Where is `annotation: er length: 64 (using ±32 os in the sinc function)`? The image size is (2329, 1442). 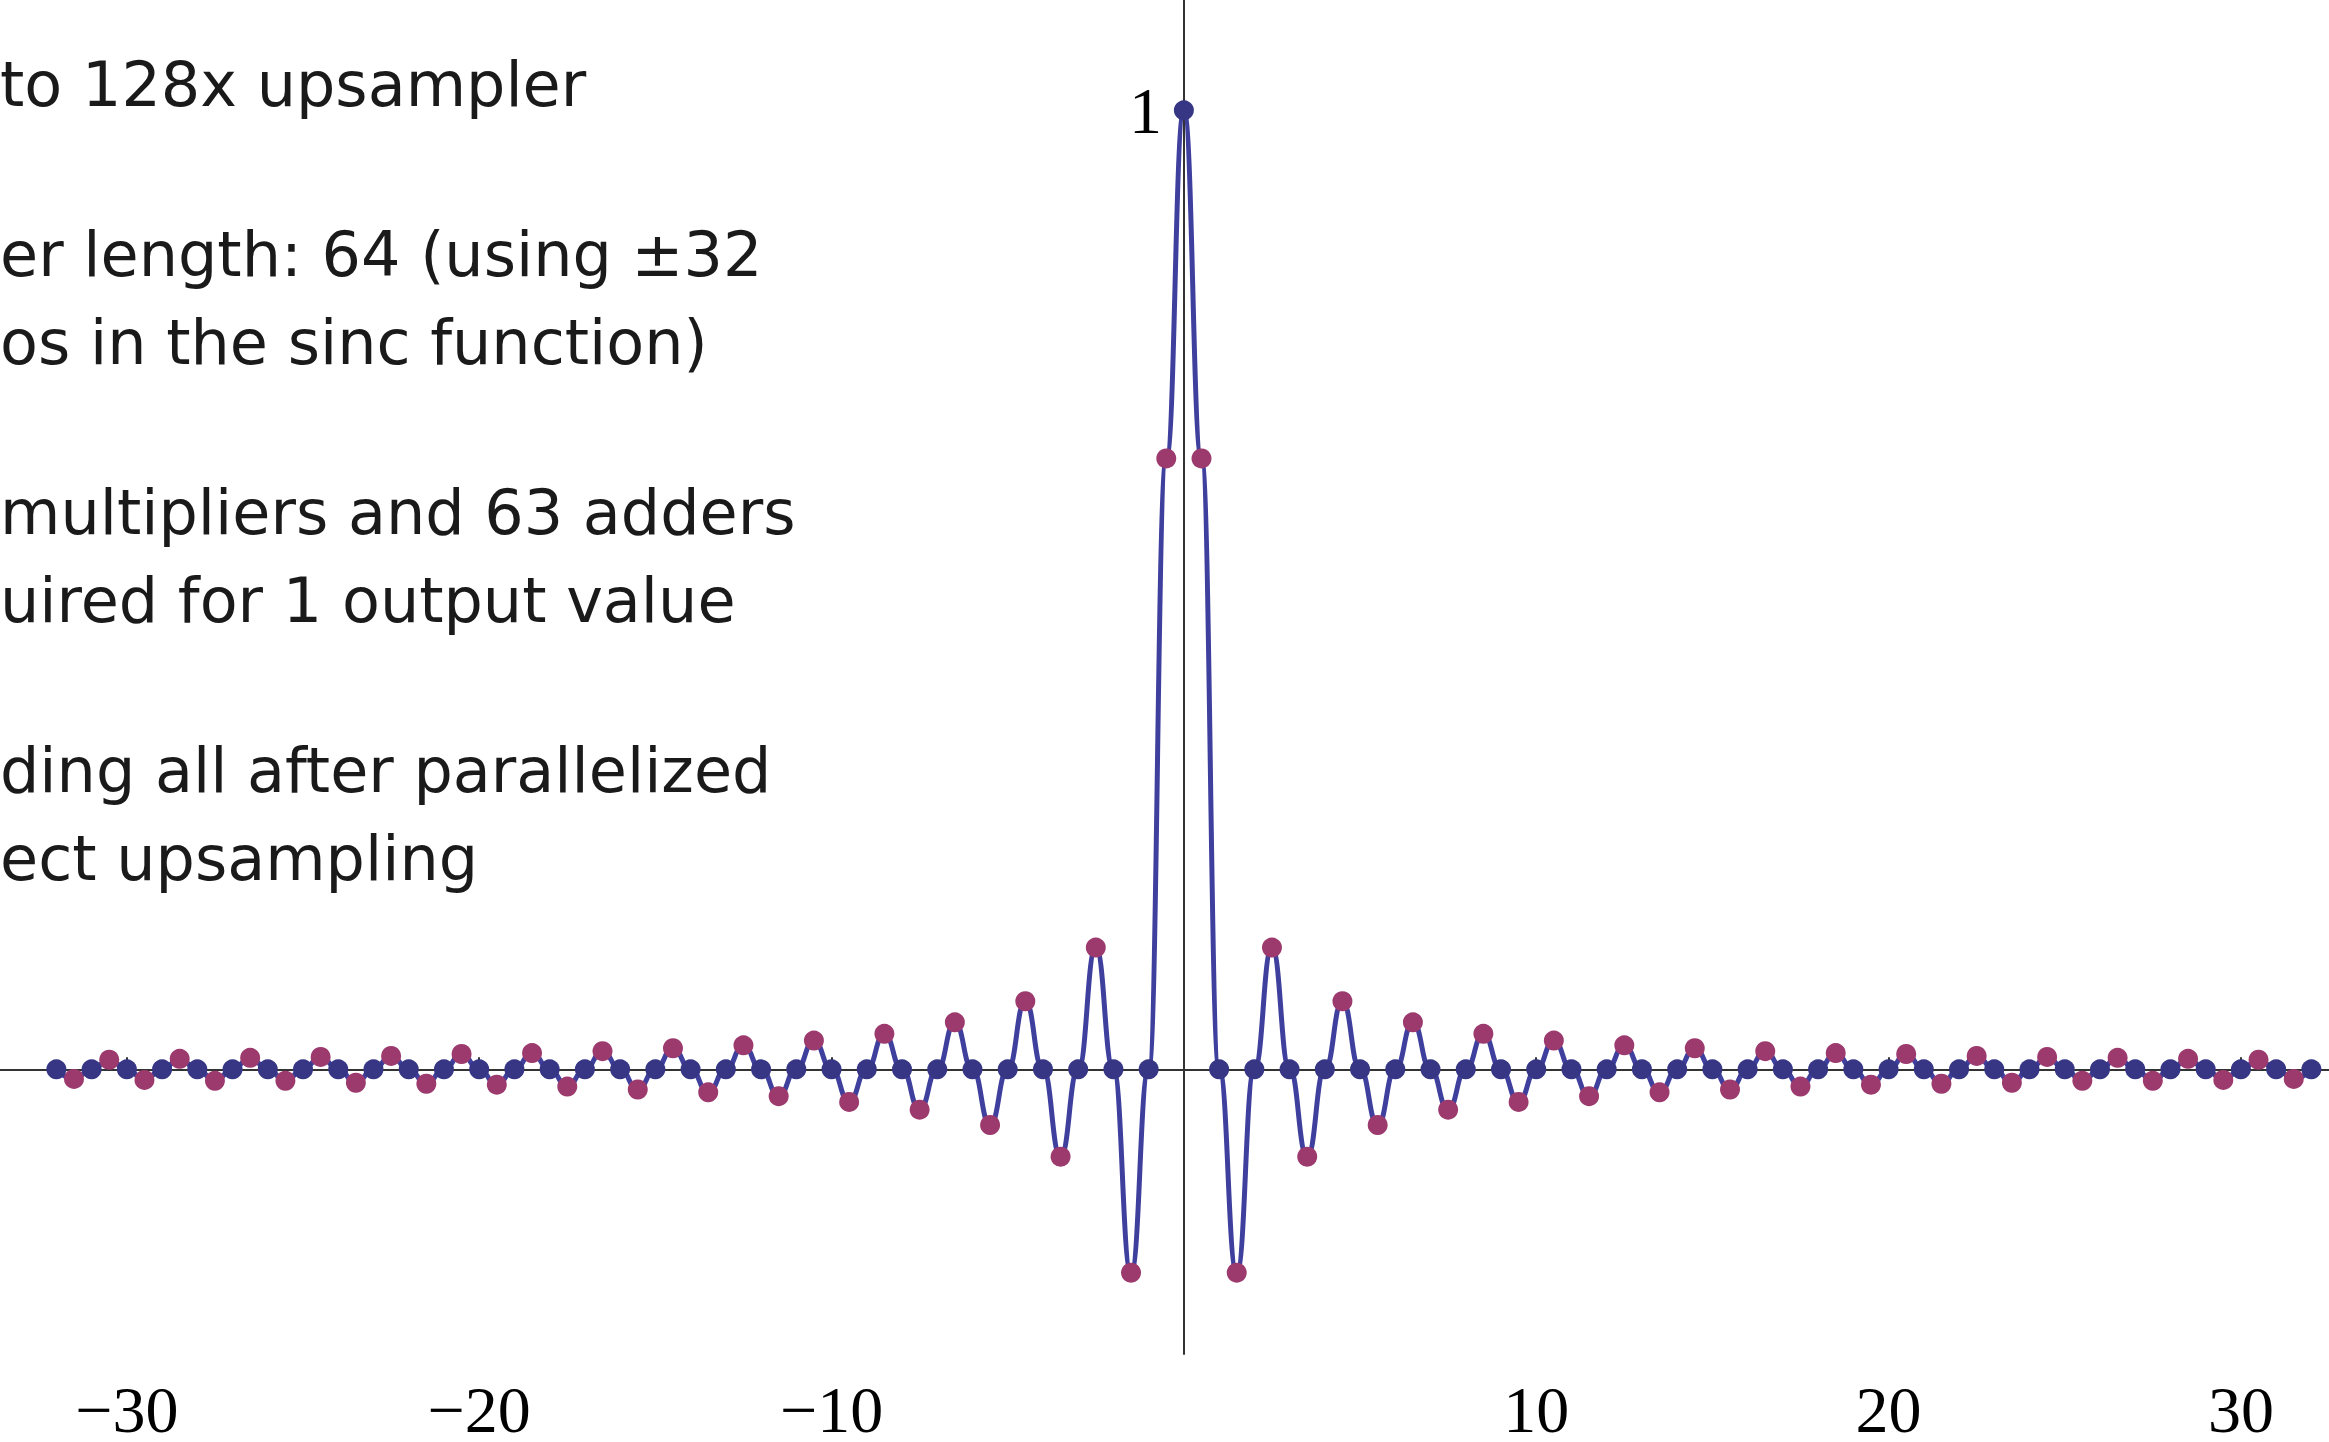
annotation: er length: 64 (using ±32 os in the sinc function) is located at coordinates (381, 298).